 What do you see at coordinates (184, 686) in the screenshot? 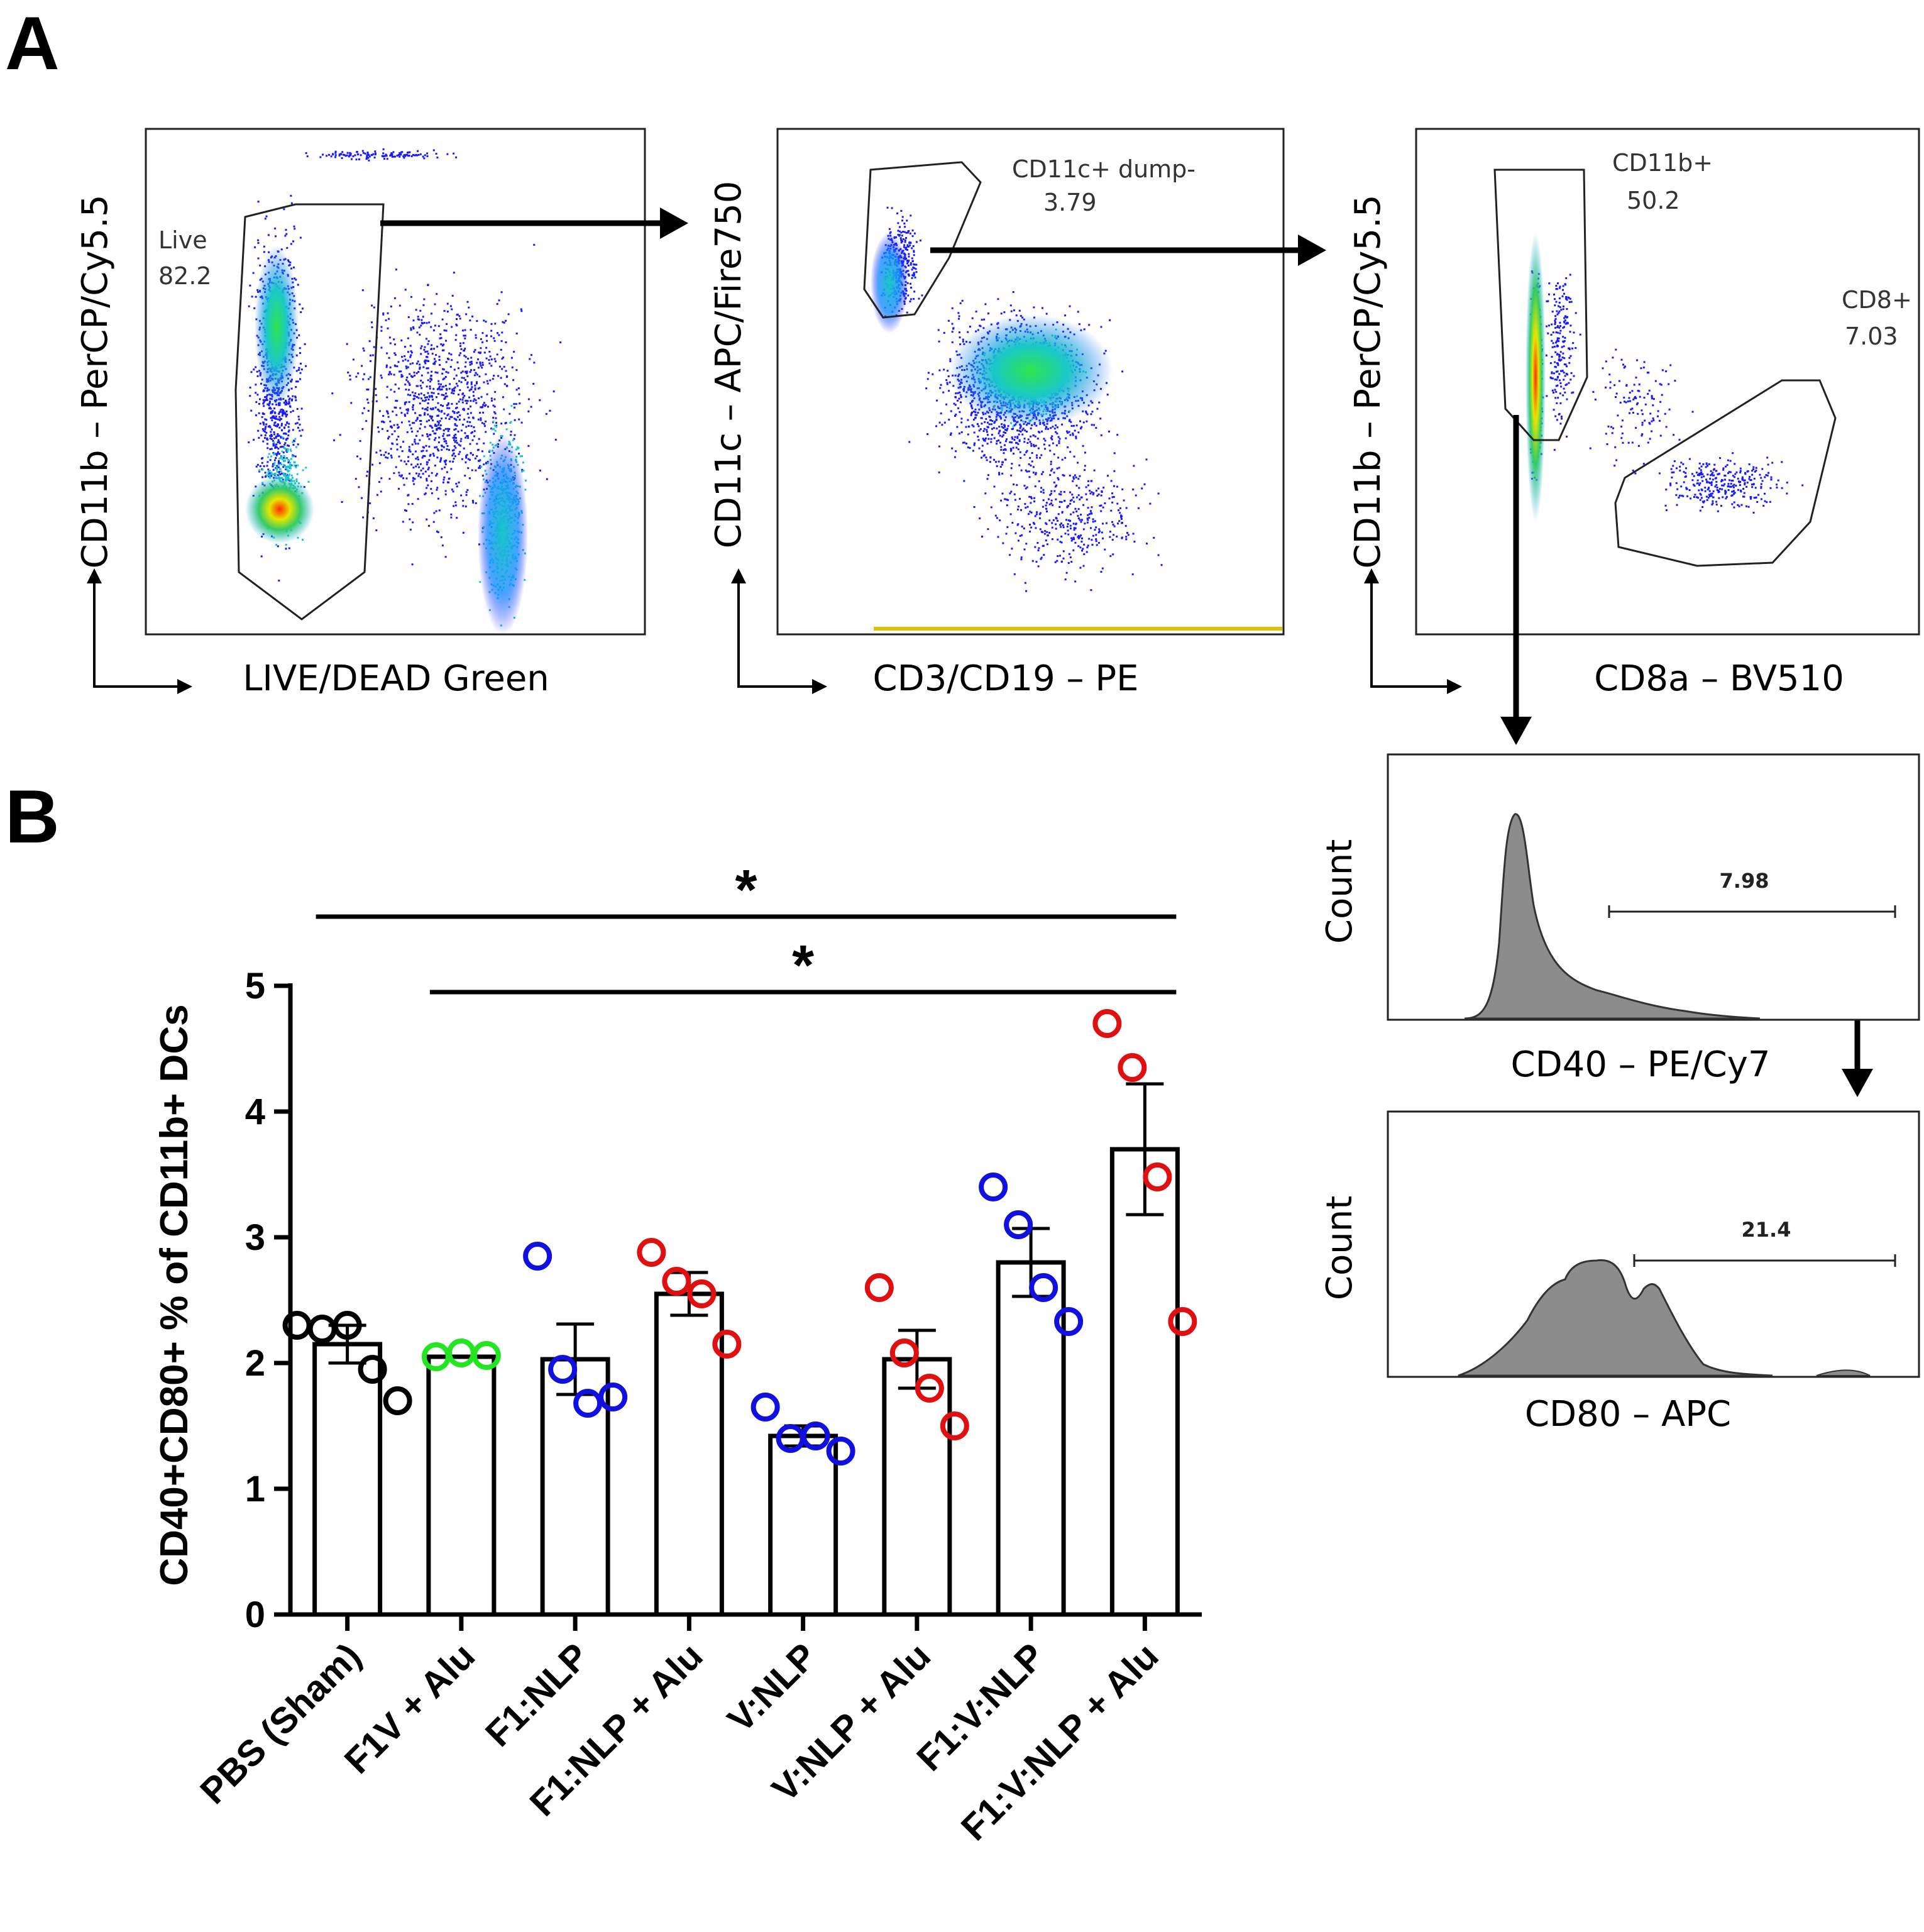
I see `arrow-right-icon` at bounding box center [184, 686].